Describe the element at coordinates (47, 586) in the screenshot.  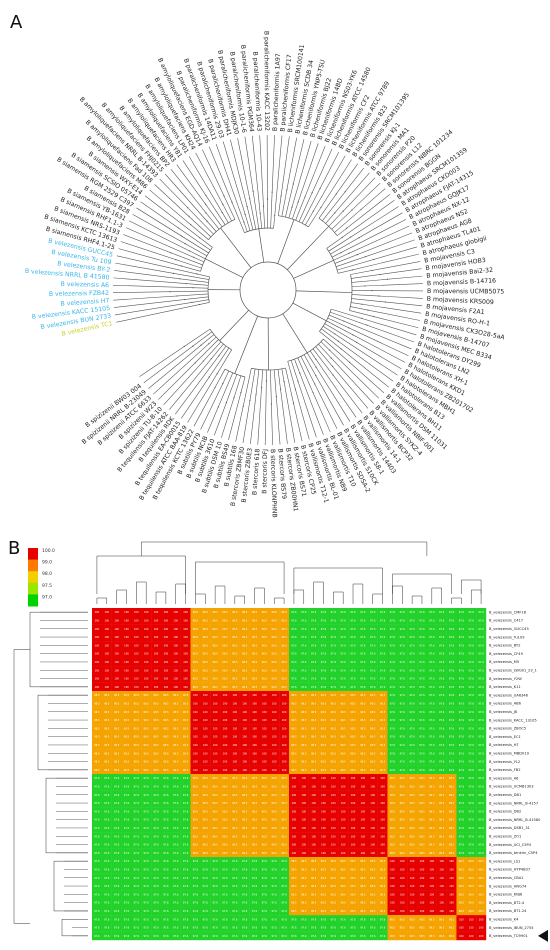
I see `legend-tick-label: 97.5` at that location.